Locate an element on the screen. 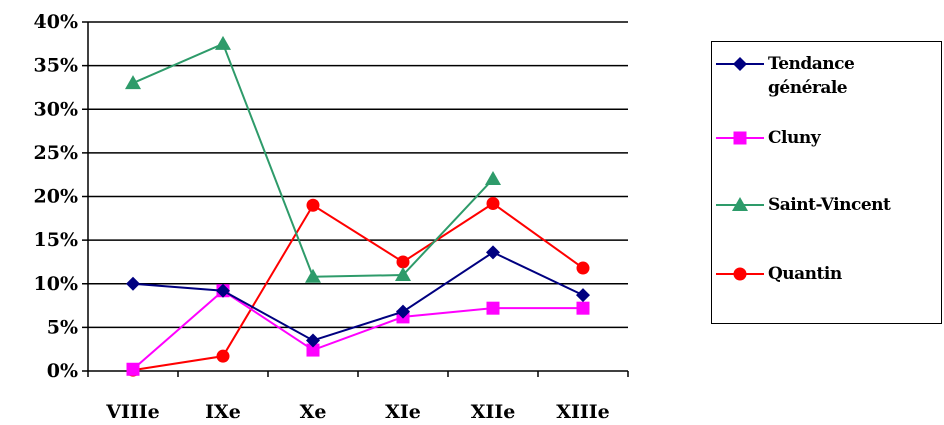 The width and height of the screenshot is (944, 425). series-tendance-generale is located at coordinates (358, 296).